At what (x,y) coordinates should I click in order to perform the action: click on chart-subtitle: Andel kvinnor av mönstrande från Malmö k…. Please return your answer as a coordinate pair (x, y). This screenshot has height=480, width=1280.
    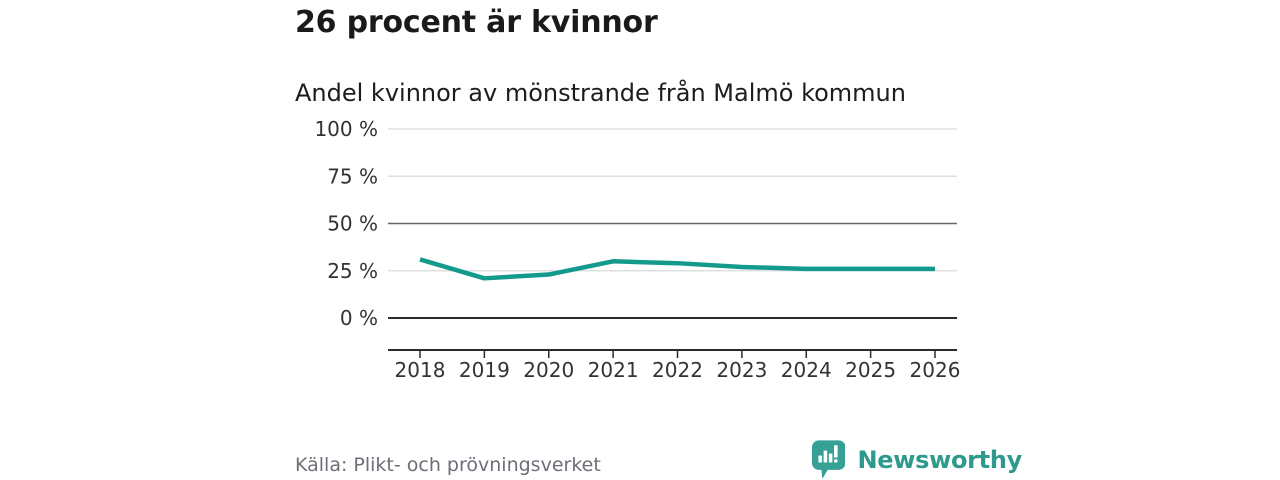
    Looking at the image, I should click on (600, 93).